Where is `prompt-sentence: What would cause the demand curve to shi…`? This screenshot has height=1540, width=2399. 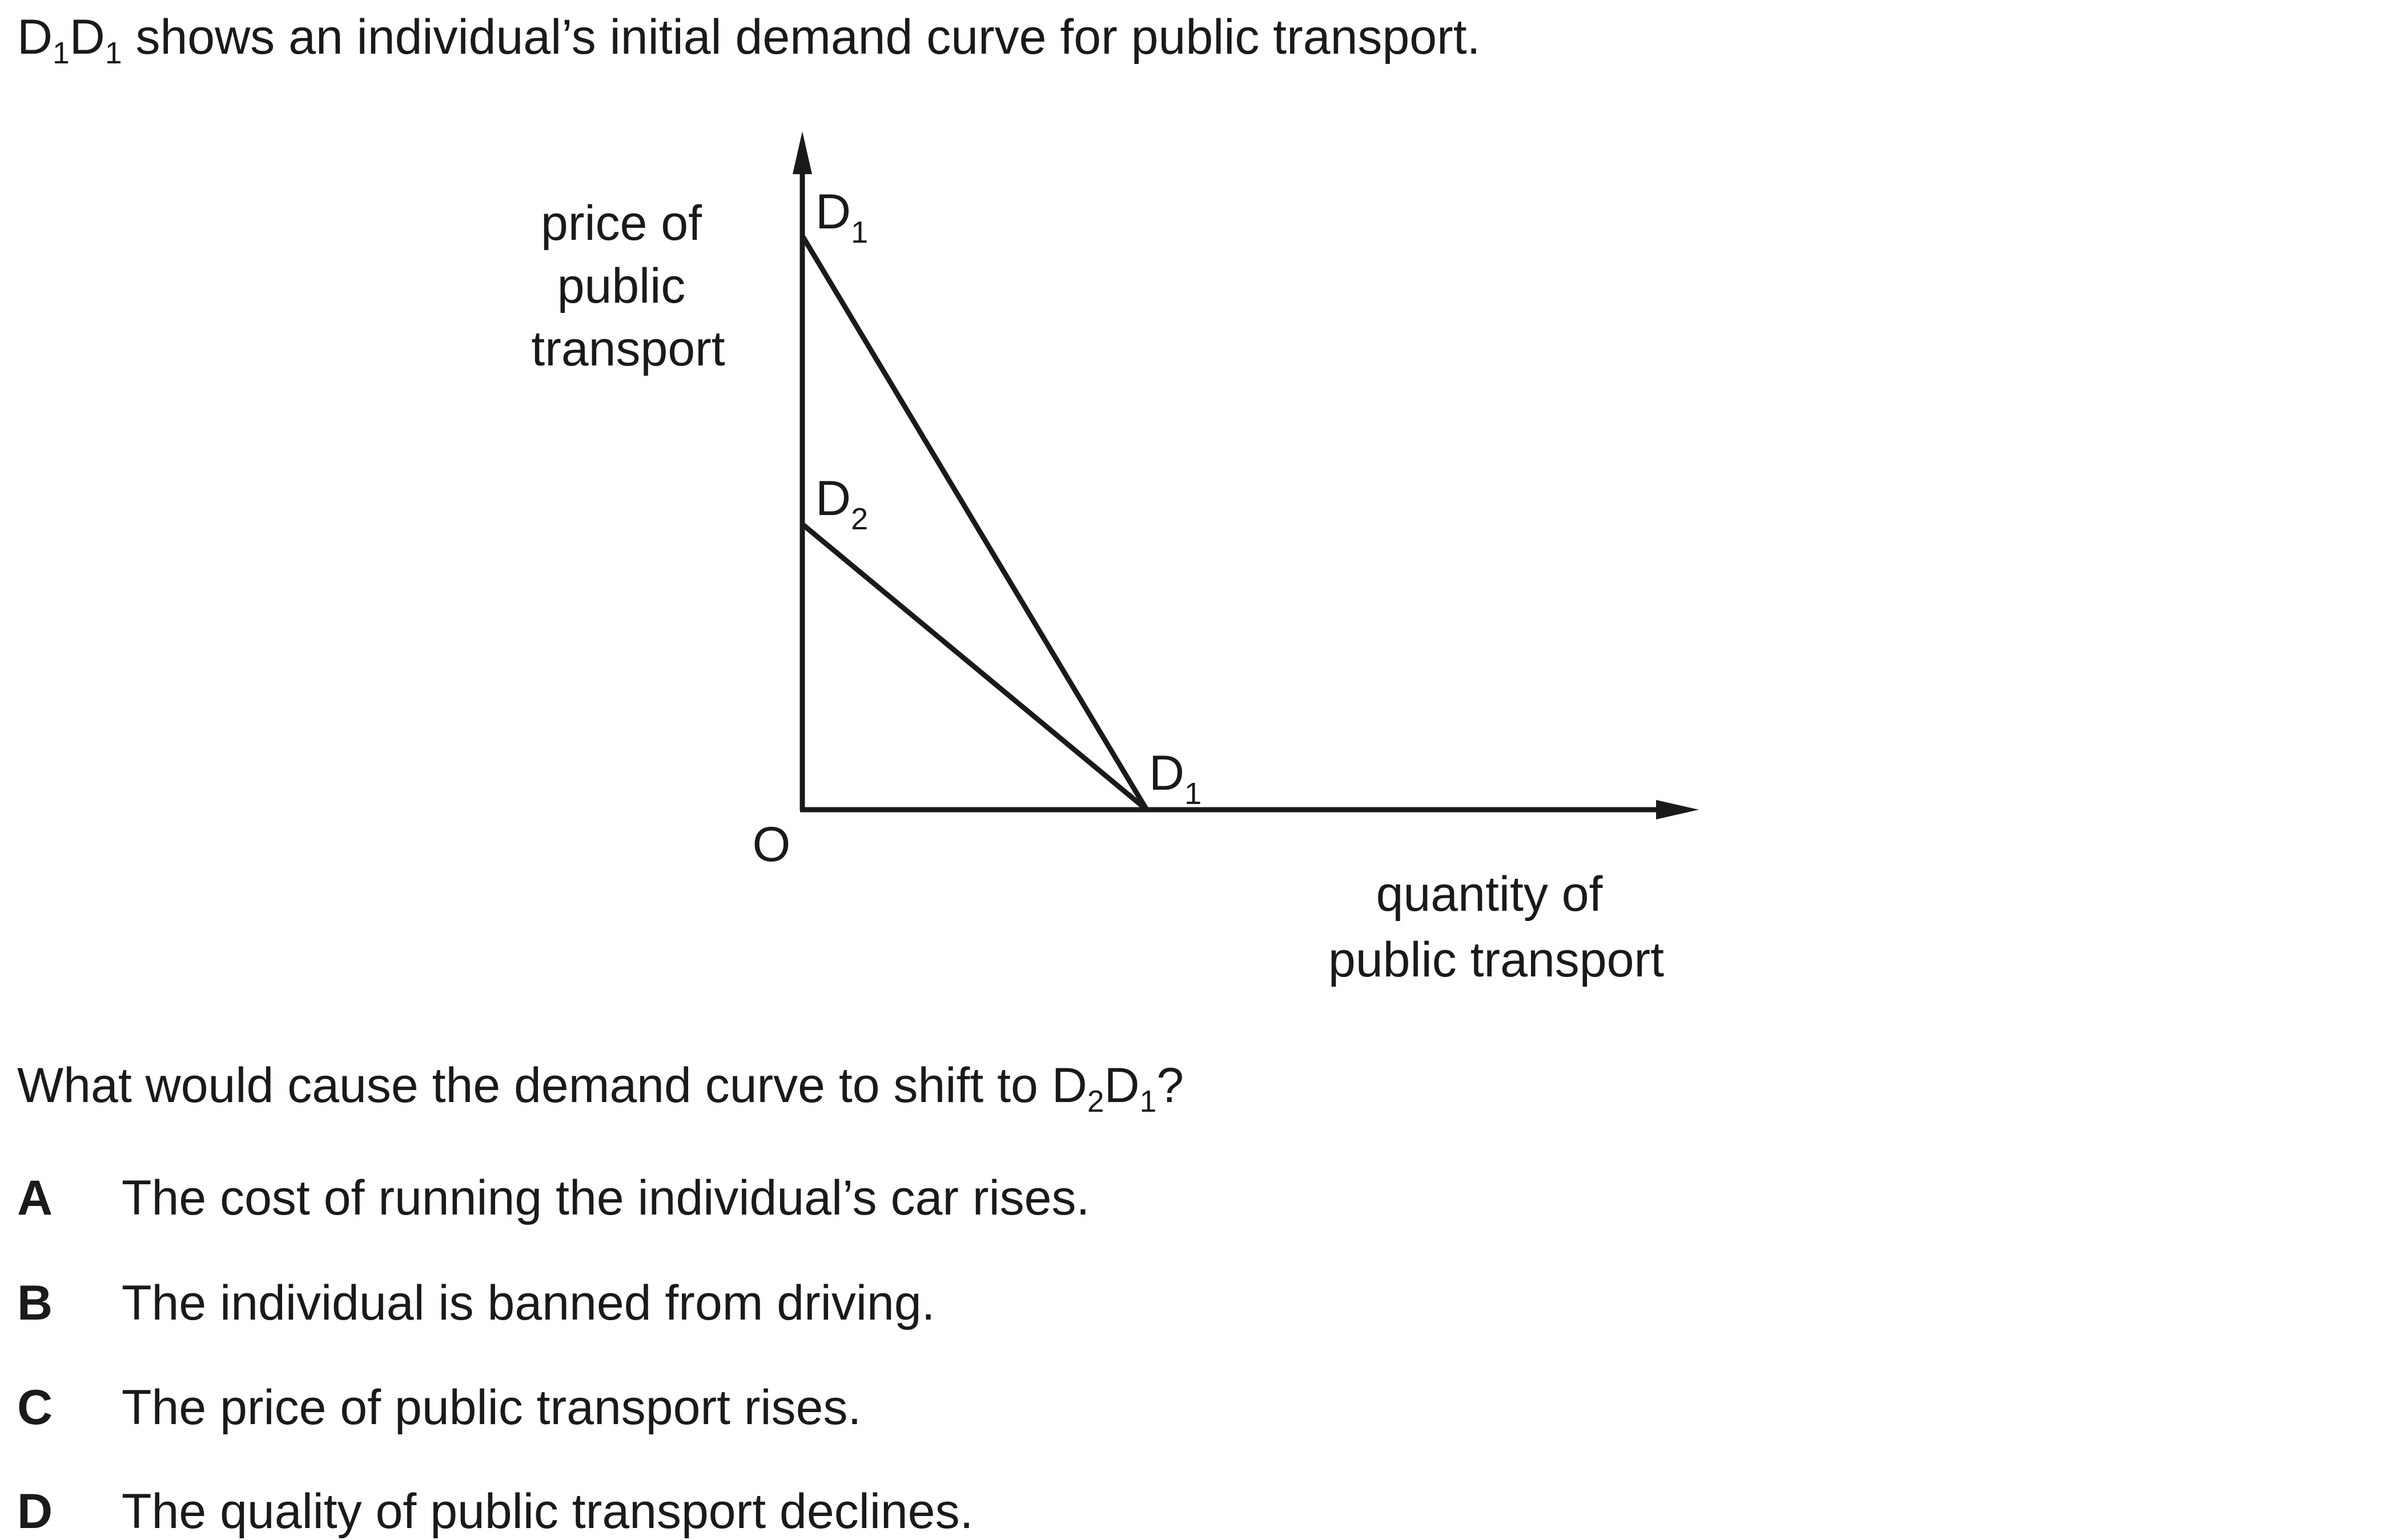 prompt-sentence: What would cause the demand curve to shi… is located at coordinates (527, 1085).